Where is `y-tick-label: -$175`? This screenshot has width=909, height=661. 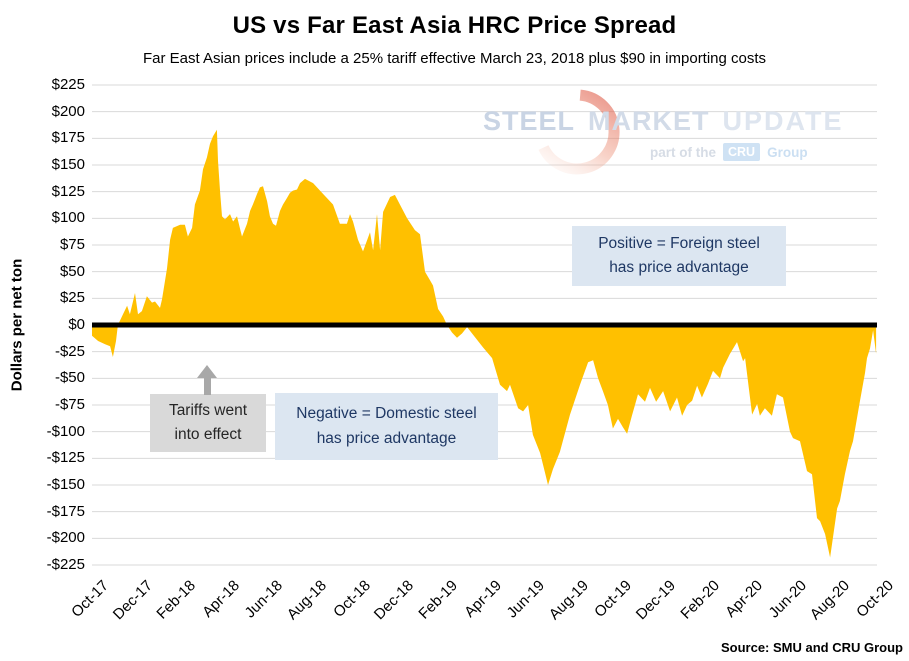
y-tick-label: -$175 is located at coordinates (65, 511).